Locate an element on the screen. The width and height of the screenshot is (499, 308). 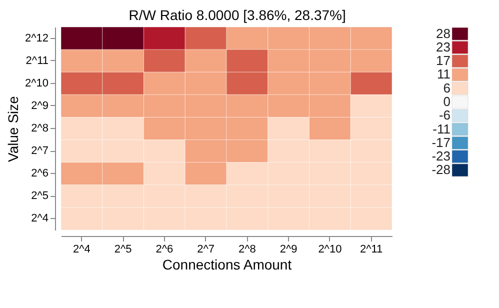
x-tick-label: 2^4 is located at coordinates (81, 250).